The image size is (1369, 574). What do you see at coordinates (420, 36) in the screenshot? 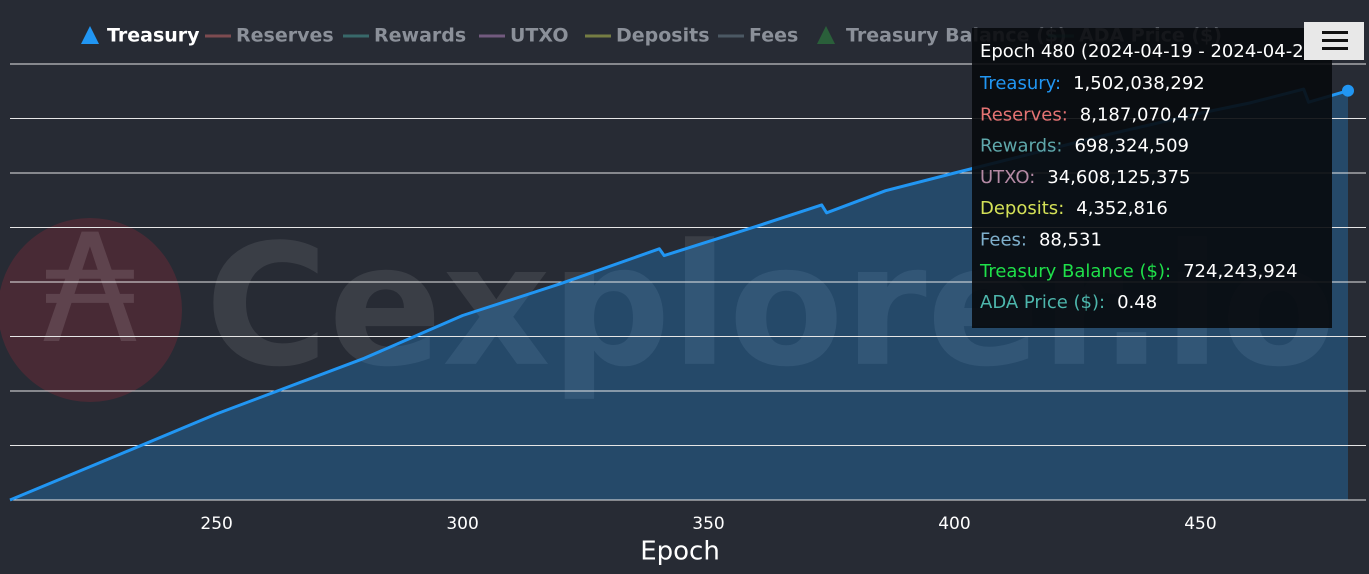
I see `legend-label: Rewards` at bounding box center [420, 36].